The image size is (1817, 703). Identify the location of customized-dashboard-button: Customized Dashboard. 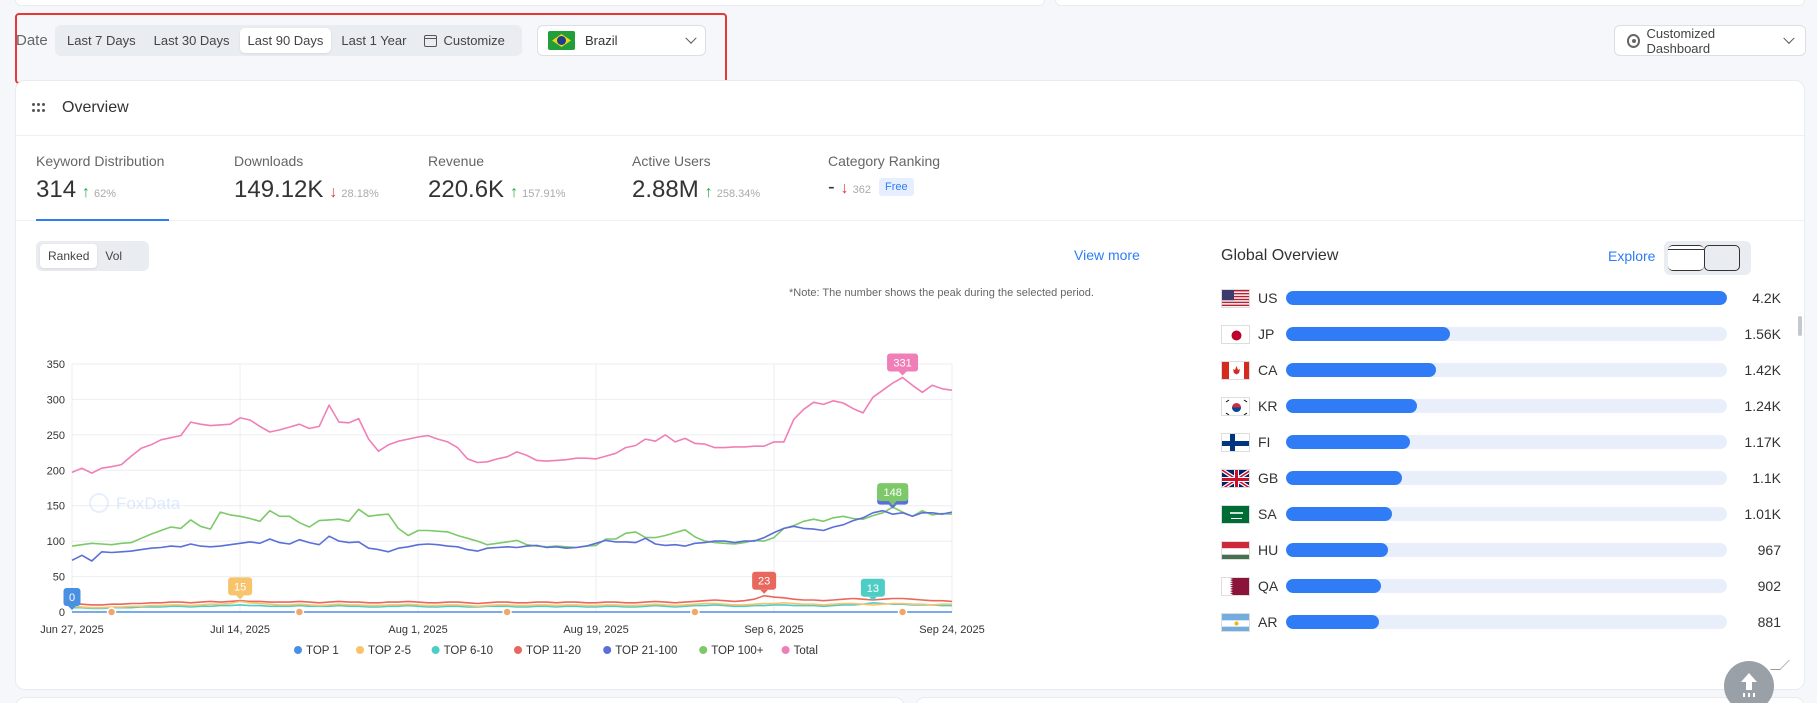
(1710, 40).